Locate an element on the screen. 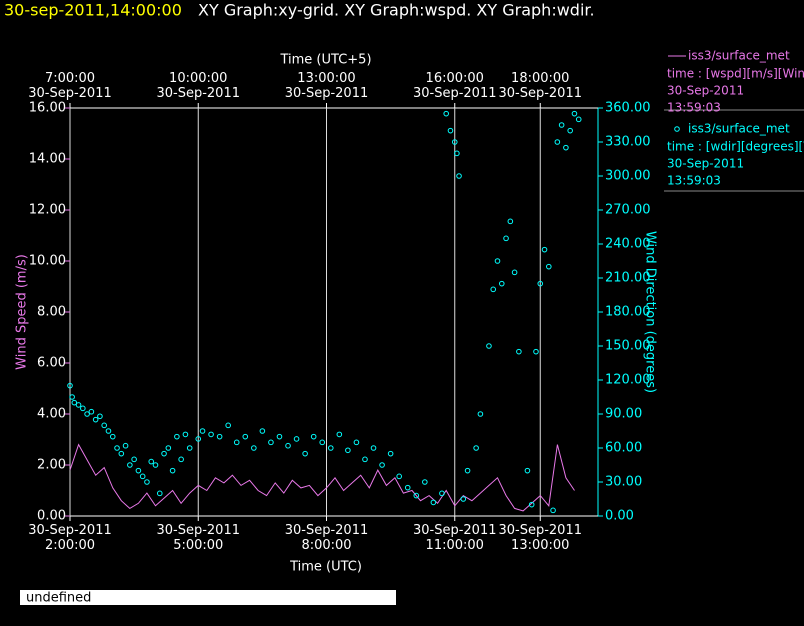 The height and width of the screenshot is (626, 804). y2-tick-label: 180.00 is located at coordinates (628, 312).